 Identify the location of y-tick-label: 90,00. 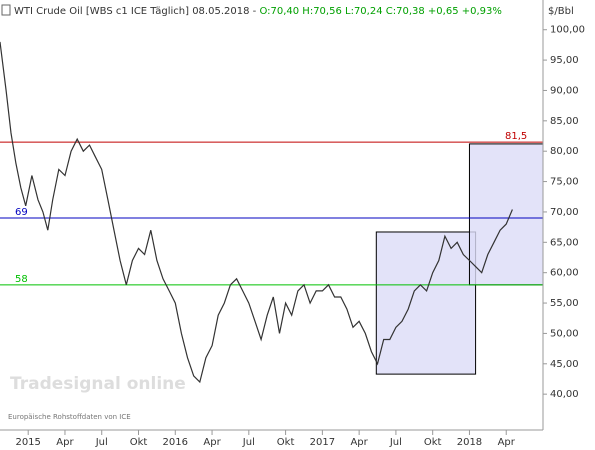
(564, 90).